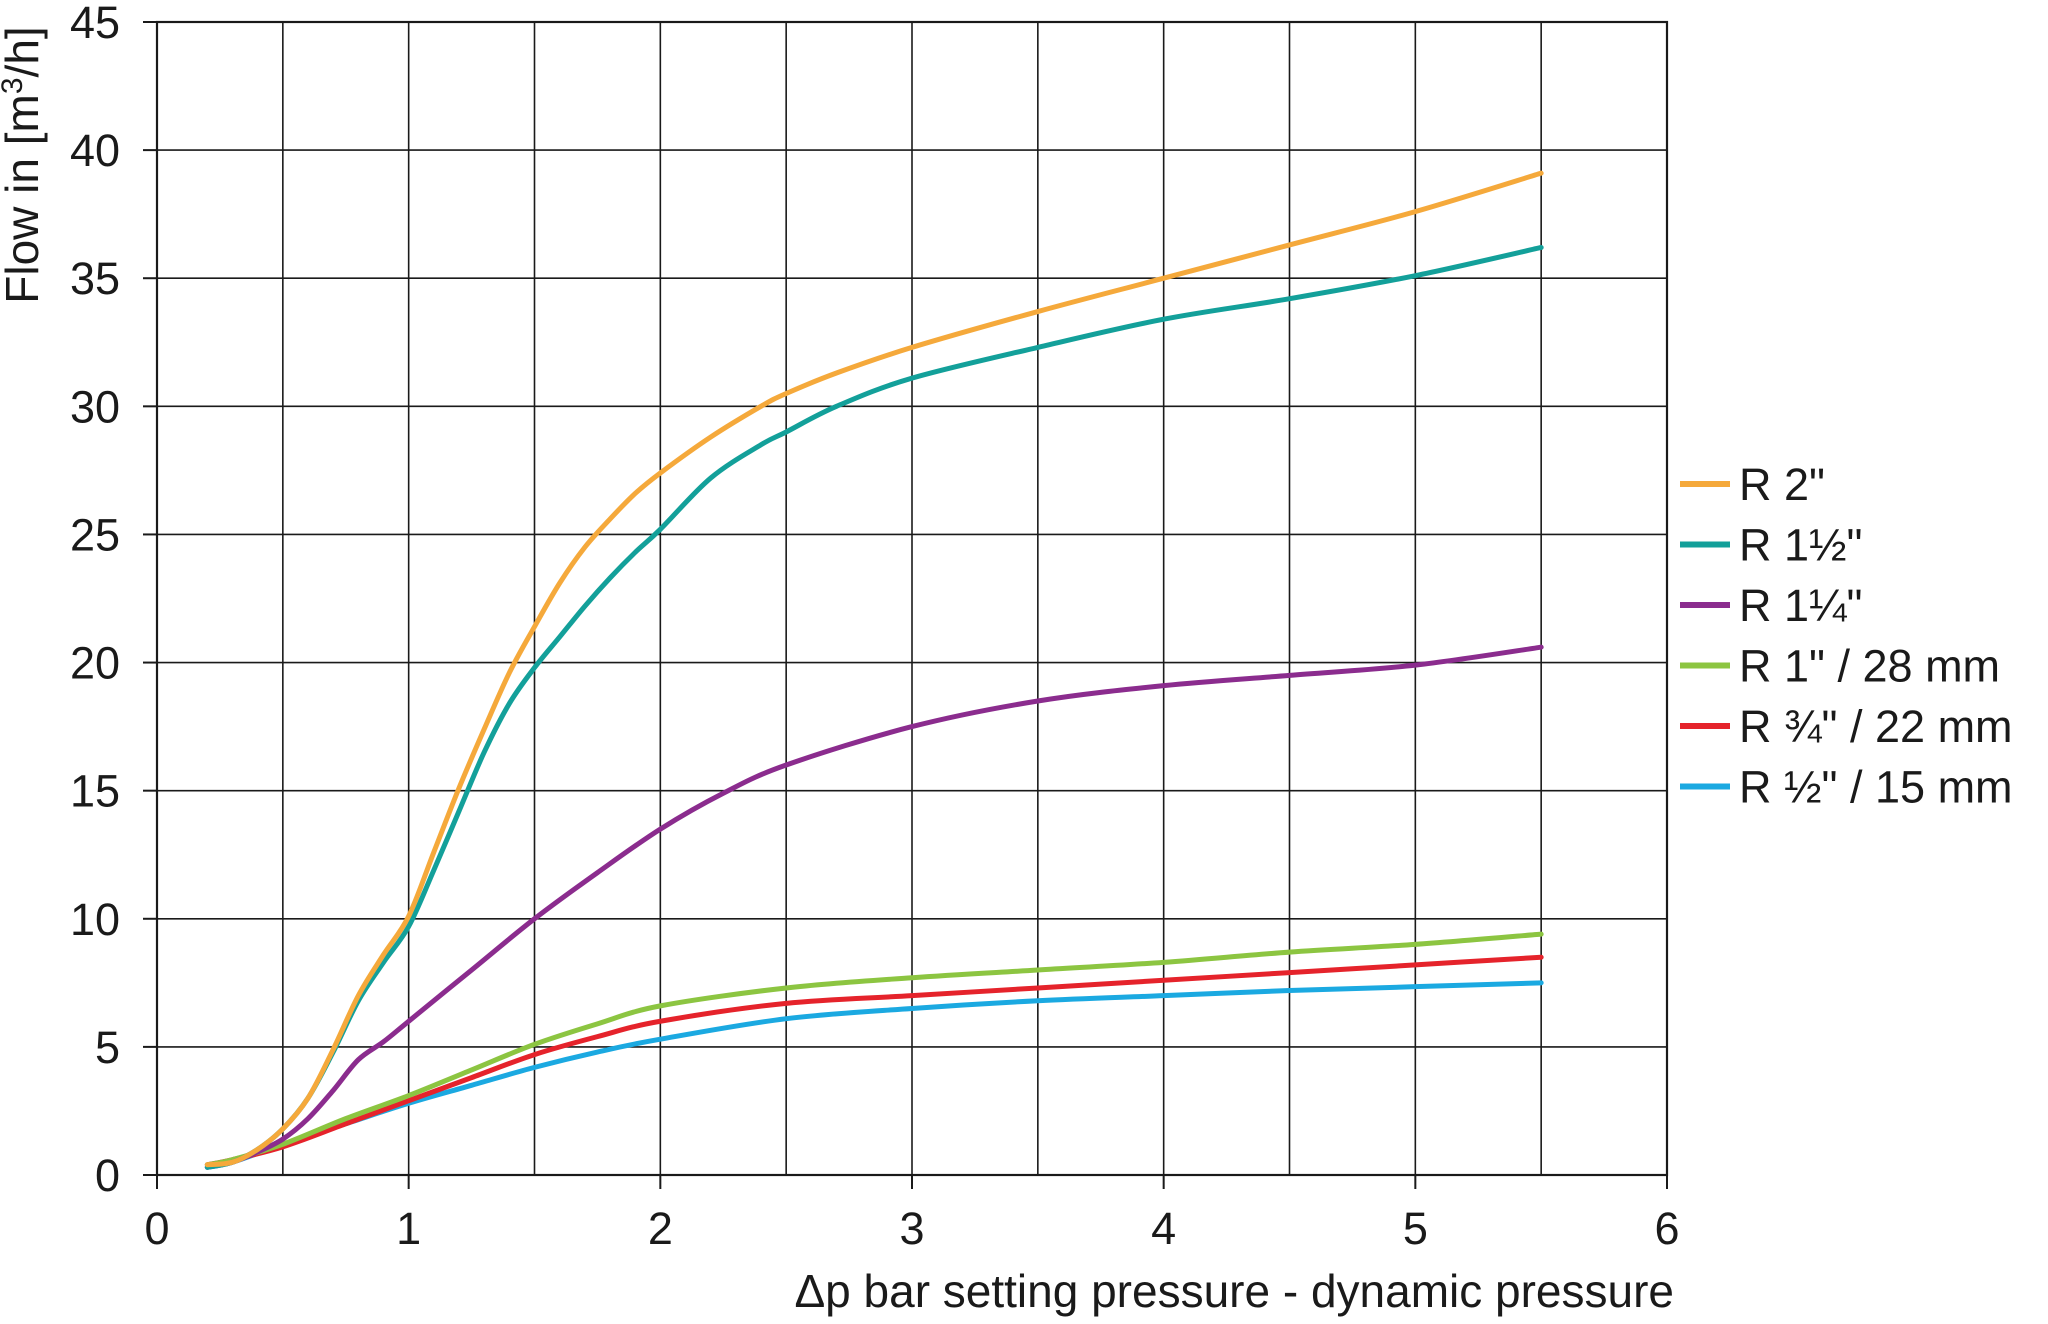 Image resolution: width=2048 pixels, height=1324 pixels. Describe the element at coordinates (95, 406) in the screenshot. I see `y-tick-label: 30` at that location.